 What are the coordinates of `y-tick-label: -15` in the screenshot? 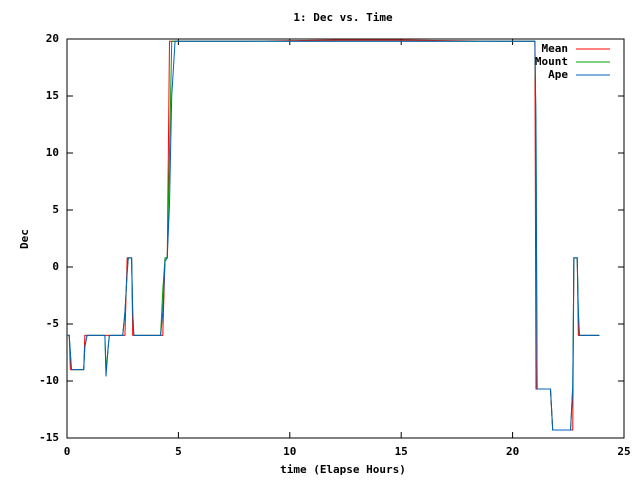 It's located at (49, 437).